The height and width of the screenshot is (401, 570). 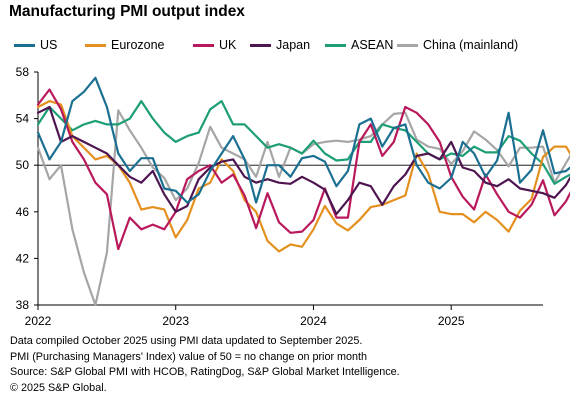 What do you see at coordinates (175, 321) in the screenshot?
I see `x-tick-label: 2023` at bounding box center [175, 321].